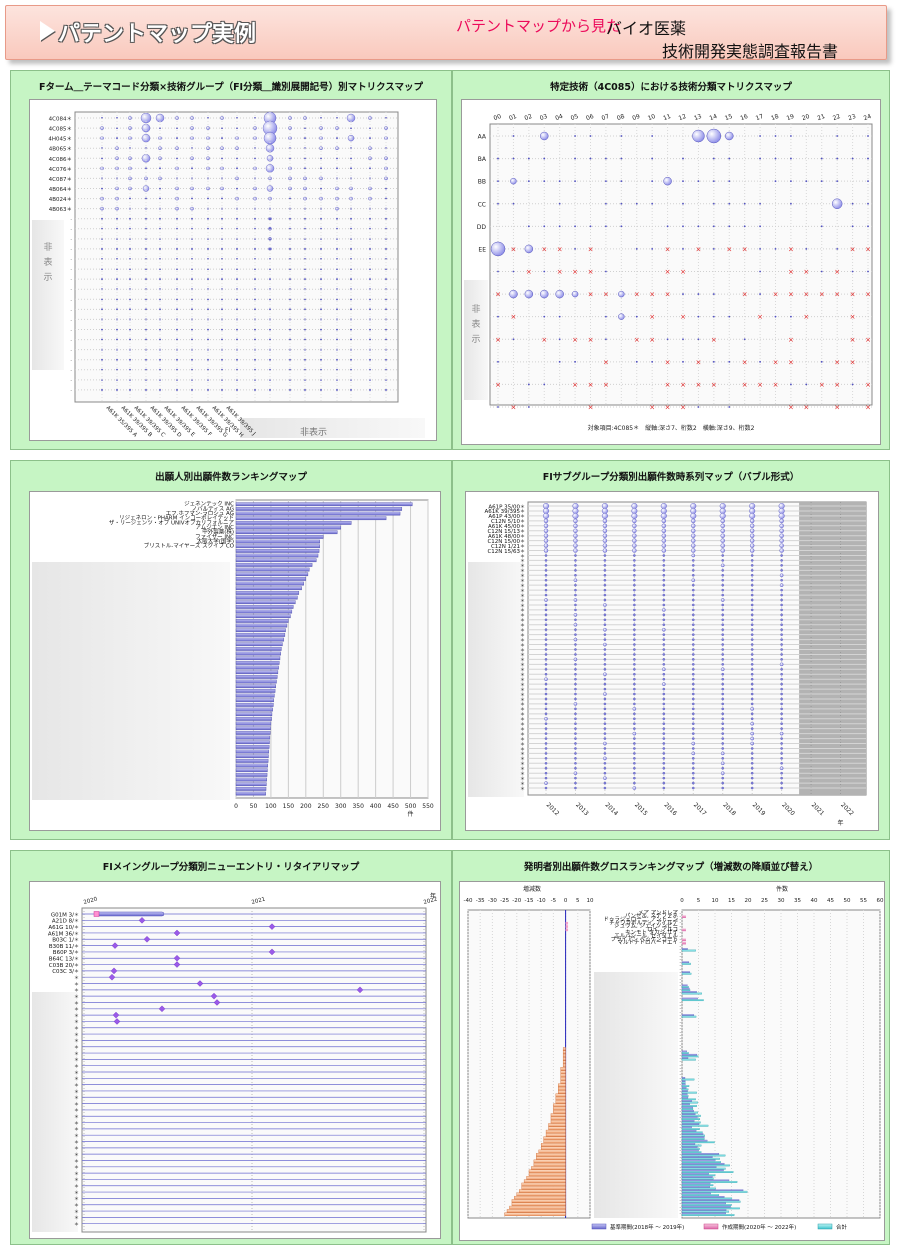 The image size is (900, 1250). What do you see at coordinates (376, 806) in the screenshot?
I see `x-tick-label: 400` at bounding box center [376, 806].